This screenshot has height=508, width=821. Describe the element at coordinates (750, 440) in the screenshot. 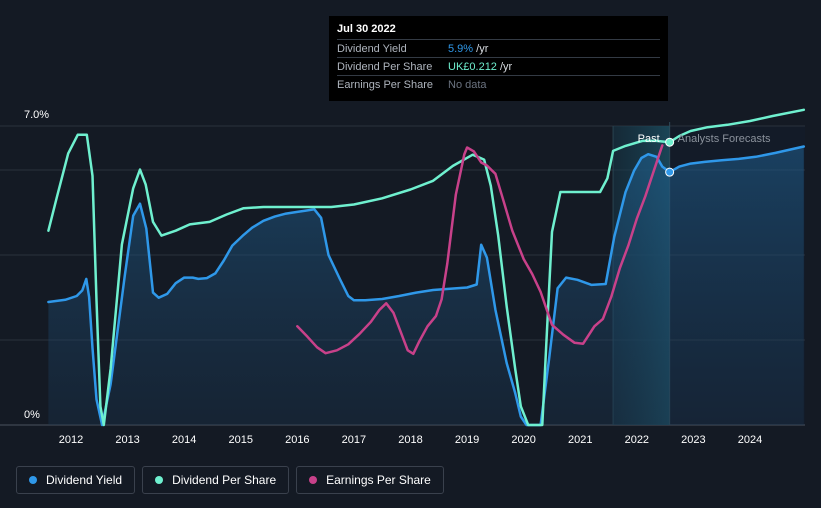

I see `x-tick-label: 2024` at that location.